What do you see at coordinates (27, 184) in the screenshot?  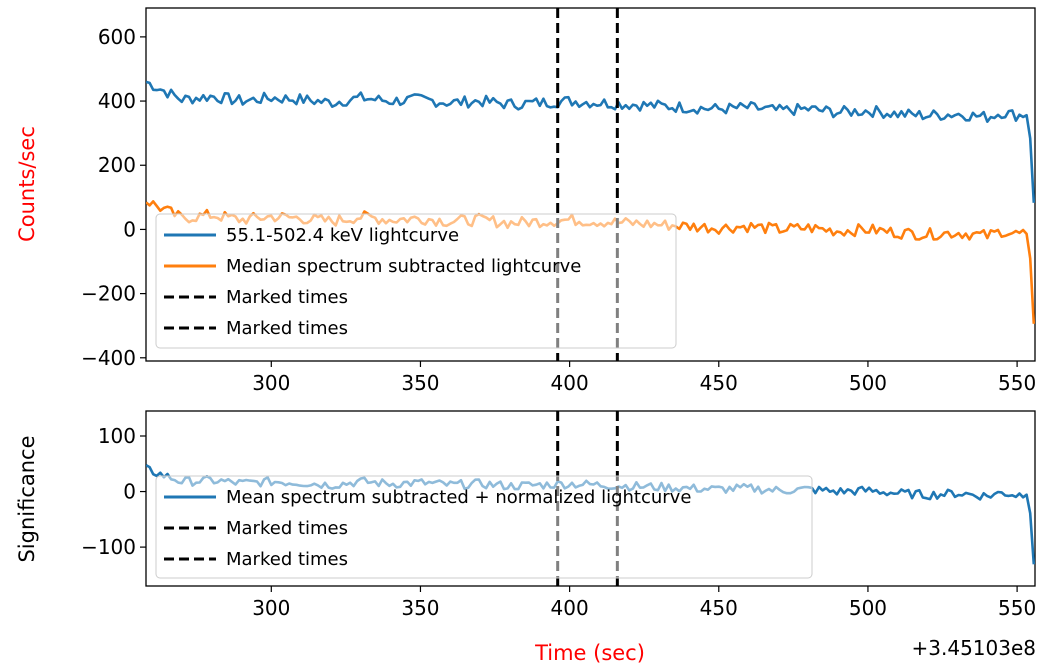 I see `y-axis-label: Counts/sec` at bounding box center [27, 184].